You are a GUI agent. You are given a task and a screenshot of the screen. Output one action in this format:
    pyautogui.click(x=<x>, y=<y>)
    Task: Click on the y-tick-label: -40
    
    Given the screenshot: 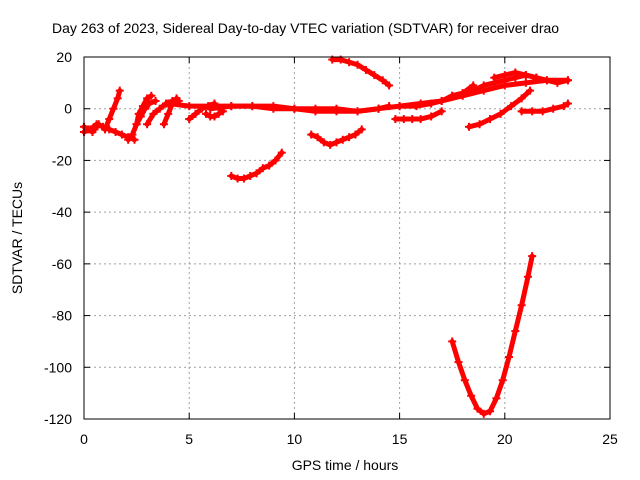 What is the action you would take?
    pyautogui.click(x=62, y=212)
    